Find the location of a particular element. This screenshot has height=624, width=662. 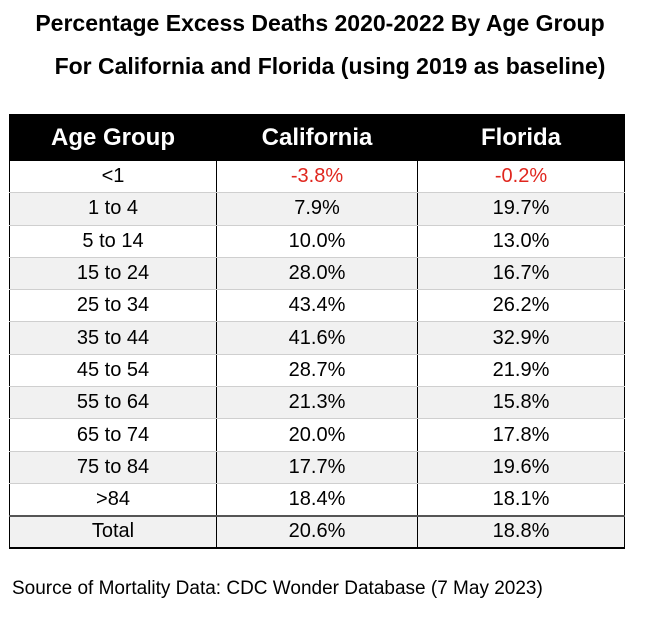

column-header-age-group: Age Group is located at coordinates (113, 137).